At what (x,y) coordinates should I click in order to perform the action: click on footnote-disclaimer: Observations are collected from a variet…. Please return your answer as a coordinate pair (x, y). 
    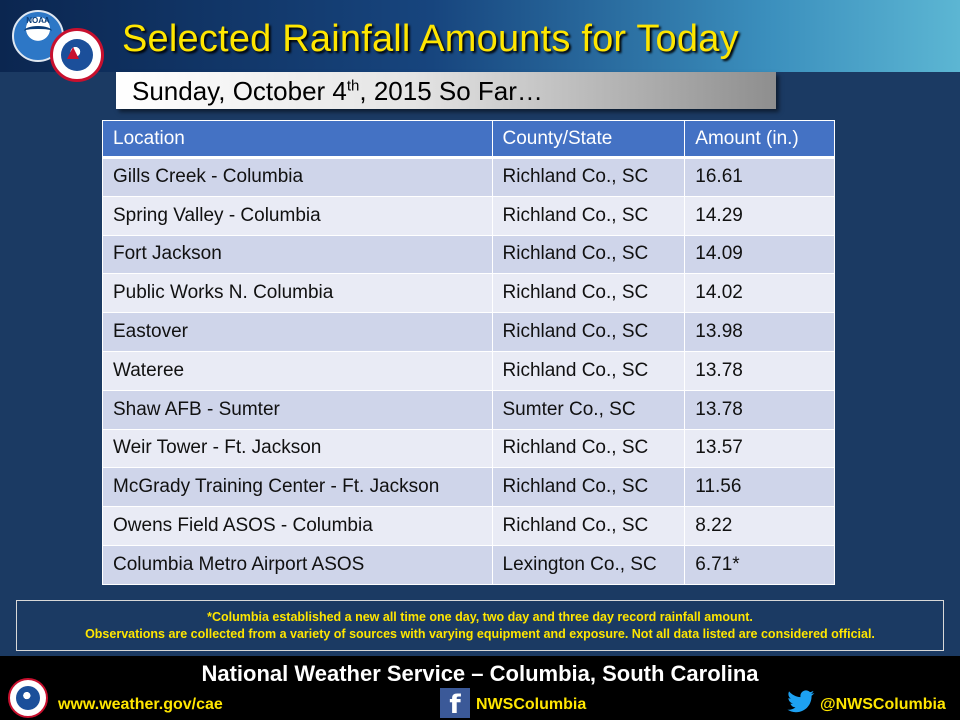
    Looking at the image, I should click on (480, 634).